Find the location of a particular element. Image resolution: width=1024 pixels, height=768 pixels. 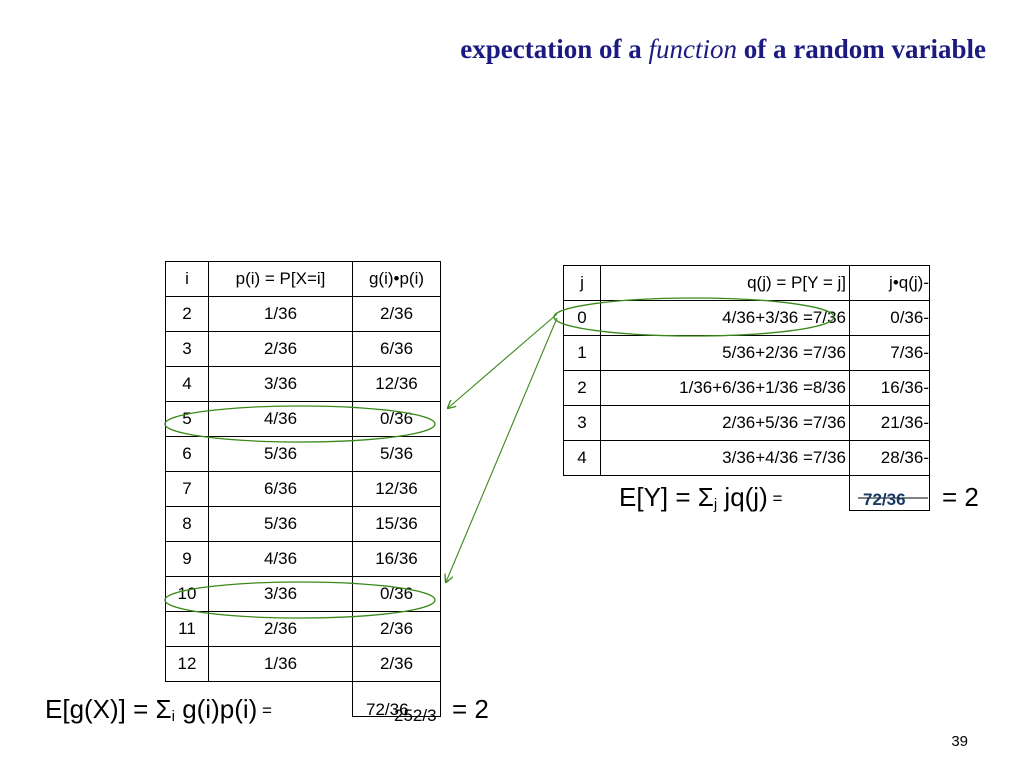

ey-mid: jq(j) is located at coordinates (742, 497).